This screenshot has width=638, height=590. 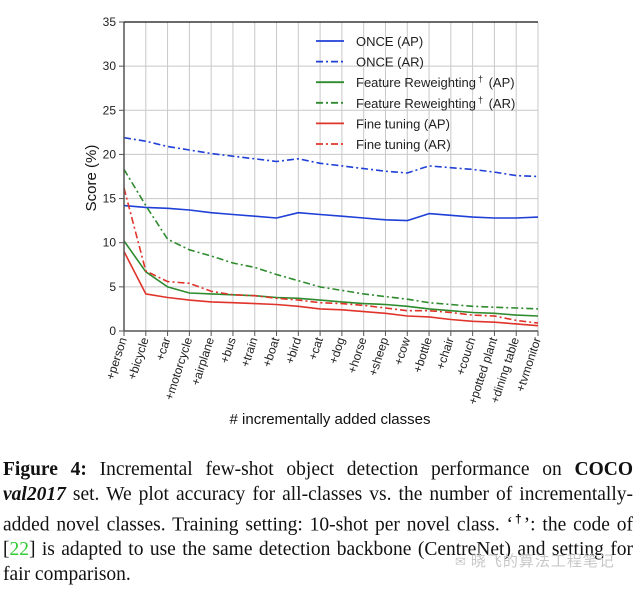 What do you see at coordinates (435, 103) in the screenshot?
I see `legend-label-3: Feature Reweighting † (AR)` at bounding box center [435, 103].